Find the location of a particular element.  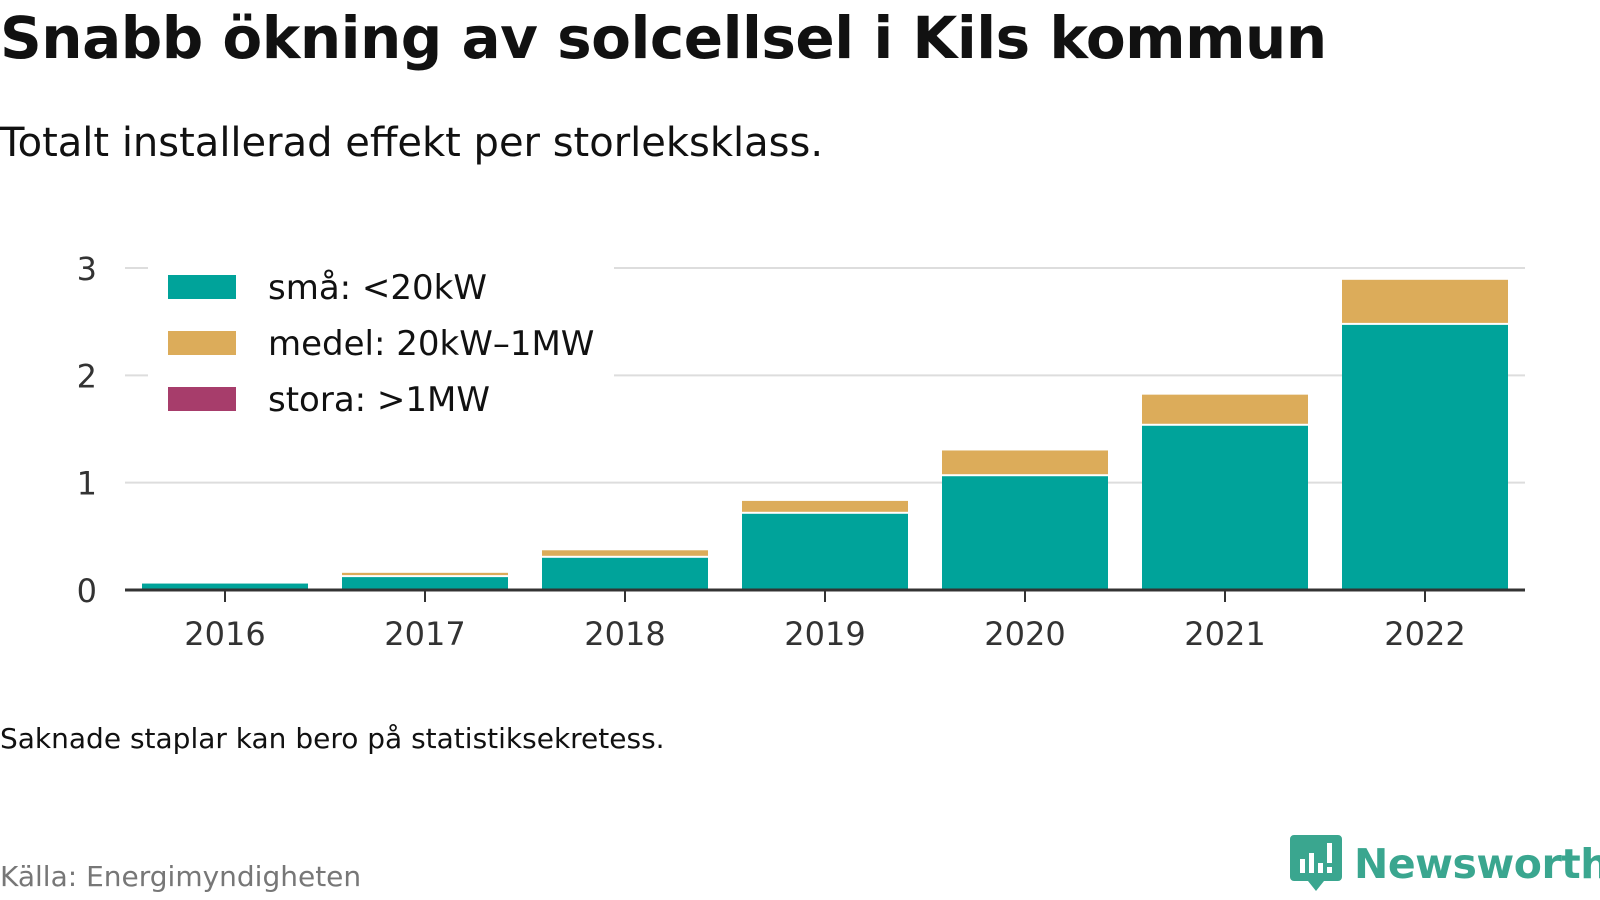

legend: små: <20kW medel: 20kW–1MW stora: >1MW is located at coordinates (381, 346).